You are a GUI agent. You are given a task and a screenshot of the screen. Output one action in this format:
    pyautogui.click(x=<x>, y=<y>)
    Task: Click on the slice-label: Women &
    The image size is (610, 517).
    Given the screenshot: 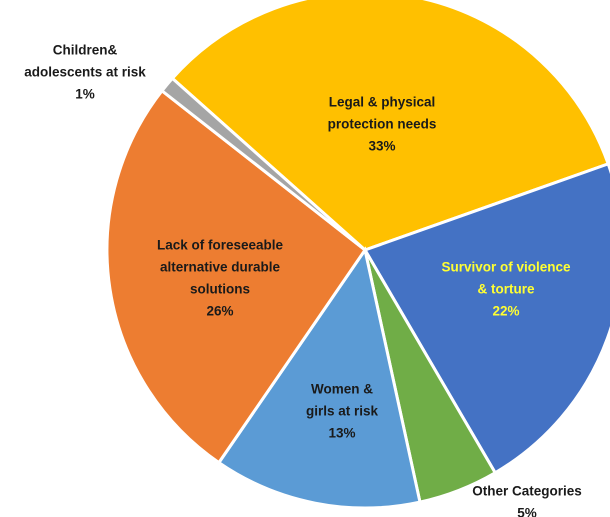 What is the action you would take?
    pyautogui.click(x=342, y=389)
    